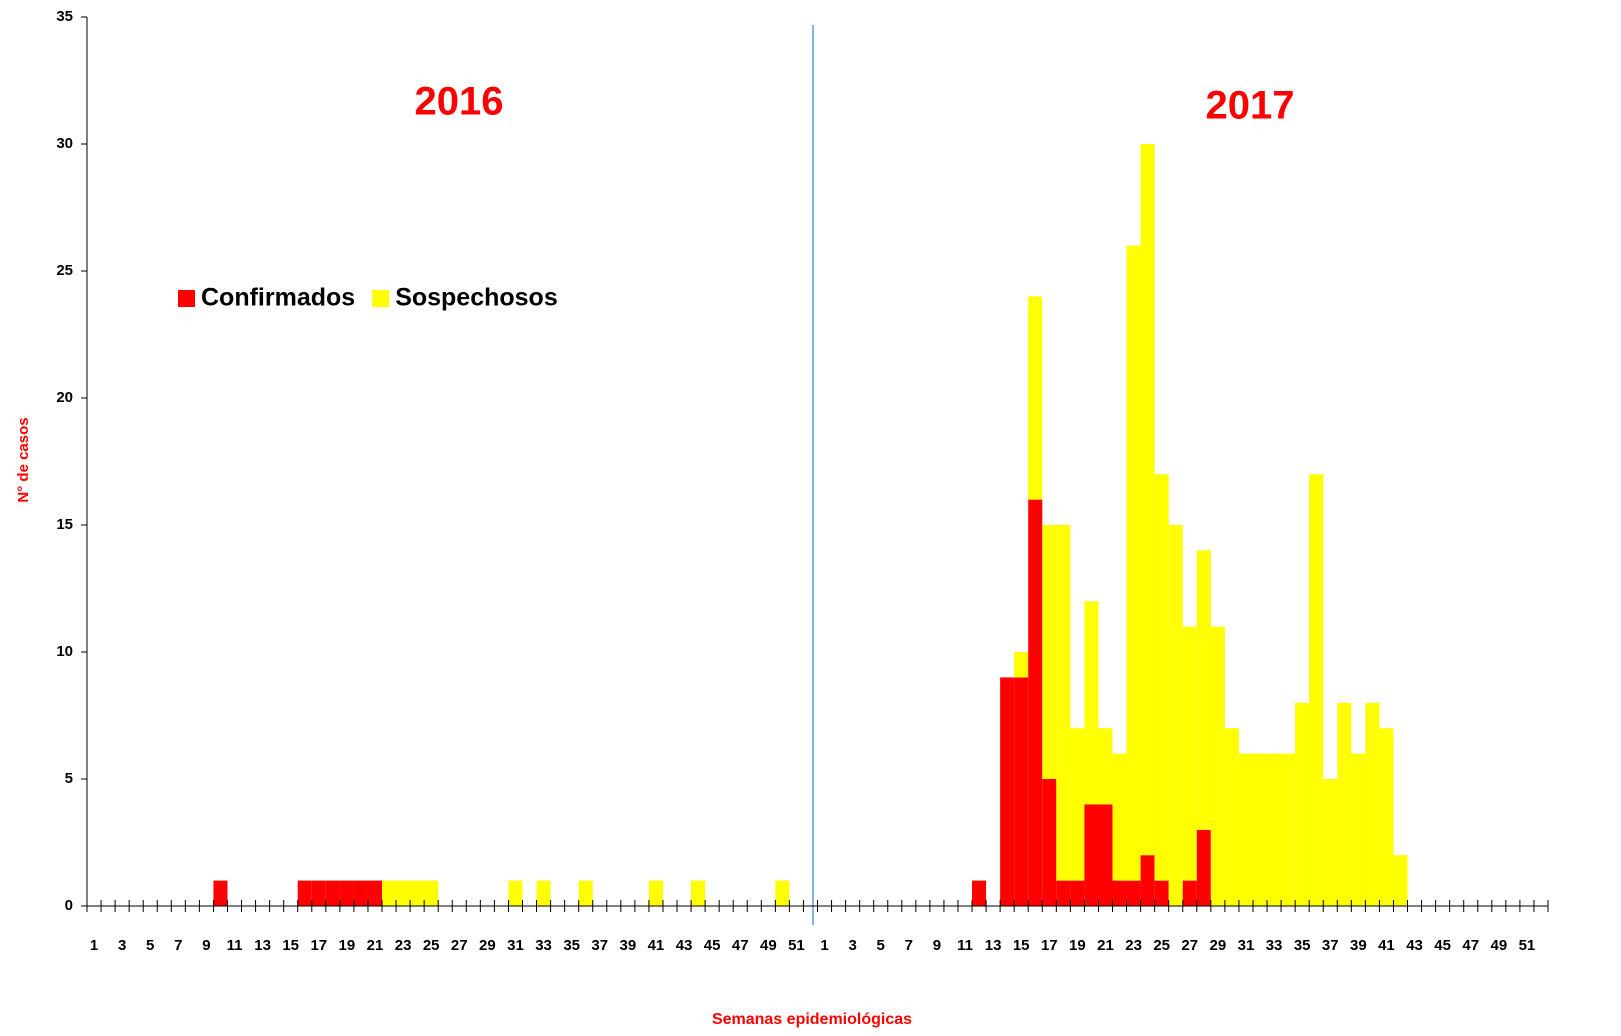  Describe the element at coordinates (64, 16) in the screenshot. I see `y-tick-label: 35` at that location.